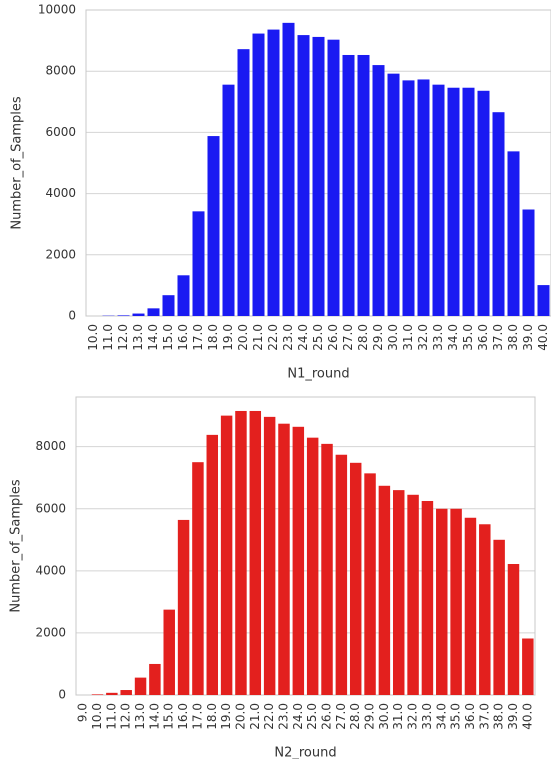  Describe the element at coordinates (169, 716) in the screenshot. I see `x-tick-label: 15.0` at that location.